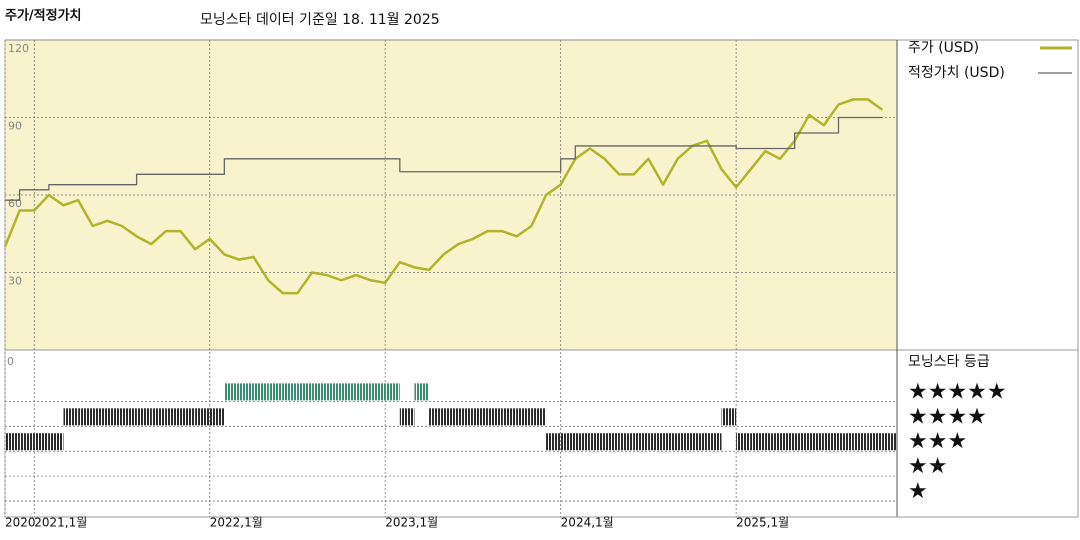 The image size is (1080, 540). I want to click on x-tick-label: 2021,1월, so click(60, 523).